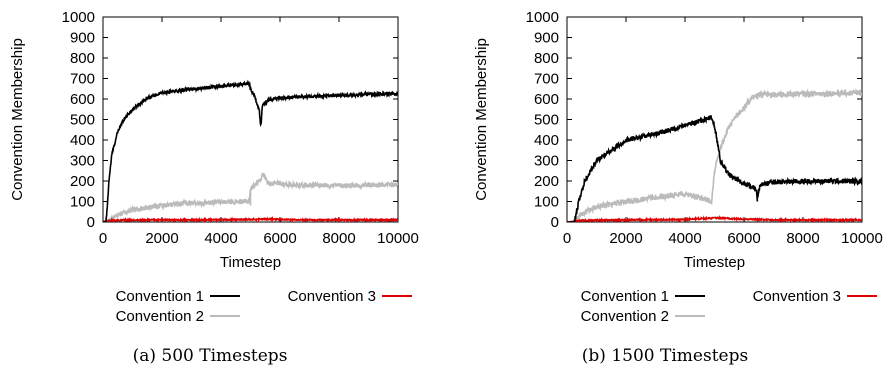 The height and width of the screenshot is (368, 891). Describe the element at coordinates (665, 356) in the screenshot. I see `subfigure-caption: (b) 1500 Timesteps` at that location.